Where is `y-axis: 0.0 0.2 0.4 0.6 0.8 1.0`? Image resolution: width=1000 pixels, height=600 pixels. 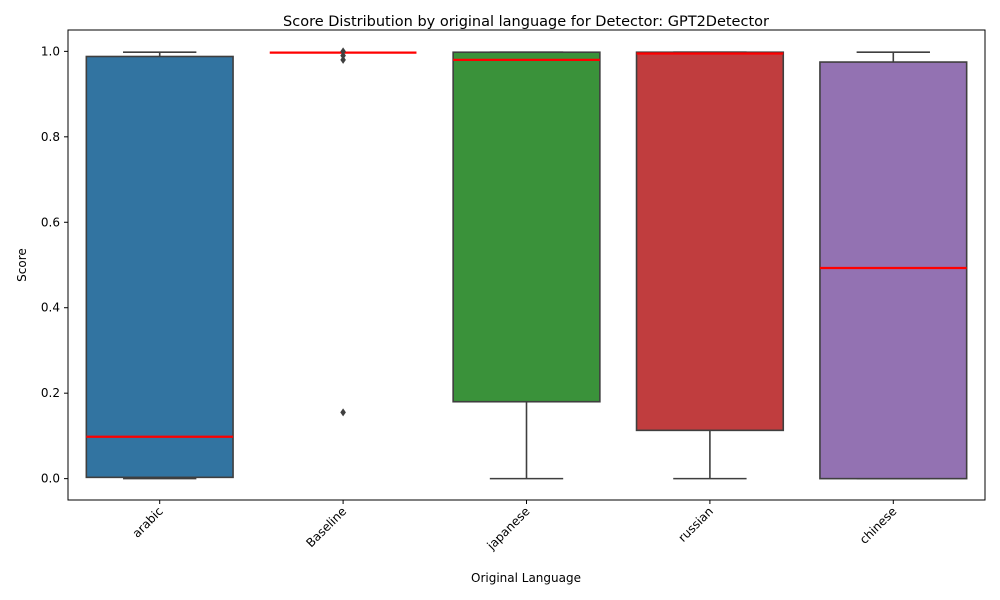 y-axis: 0.0 0.2 0.4 0.6 0.8 1.0 is located at coordinates (54, 265).